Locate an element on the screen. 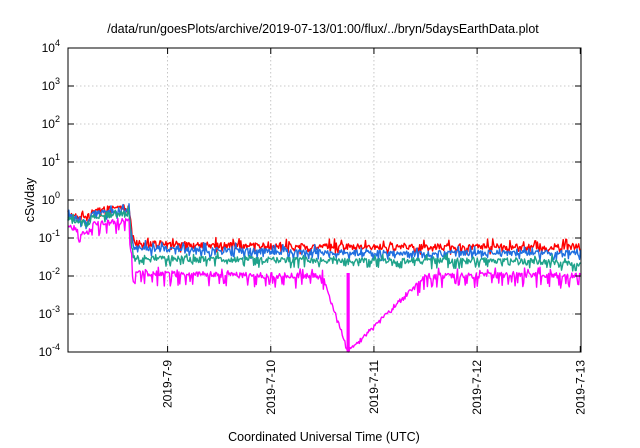  x-tick-label: 2019-7-12 is located at coordinates (477, 387).